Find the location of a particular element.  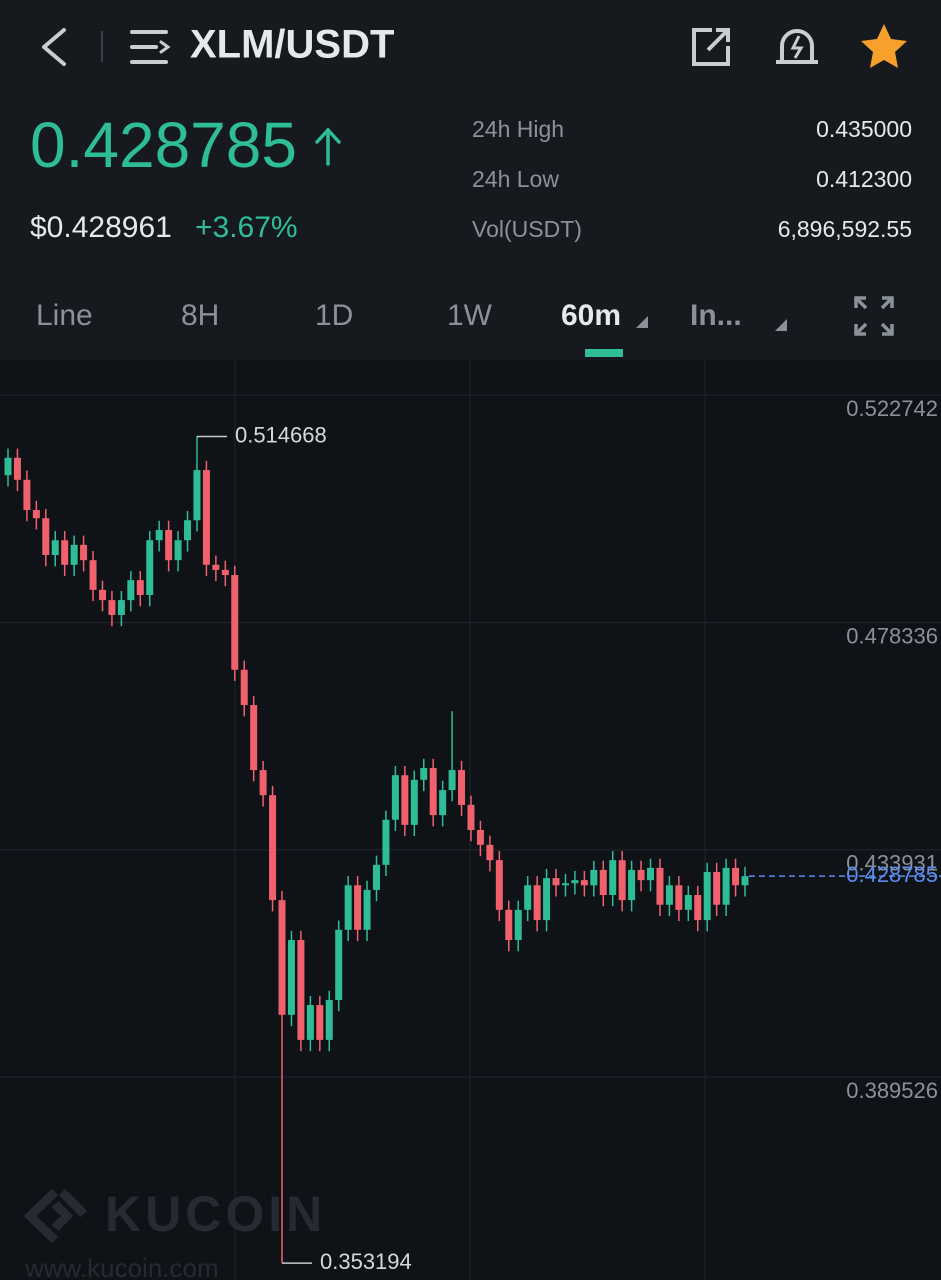

last-price-label: 0.428785 is located at coordinates (892, 874).